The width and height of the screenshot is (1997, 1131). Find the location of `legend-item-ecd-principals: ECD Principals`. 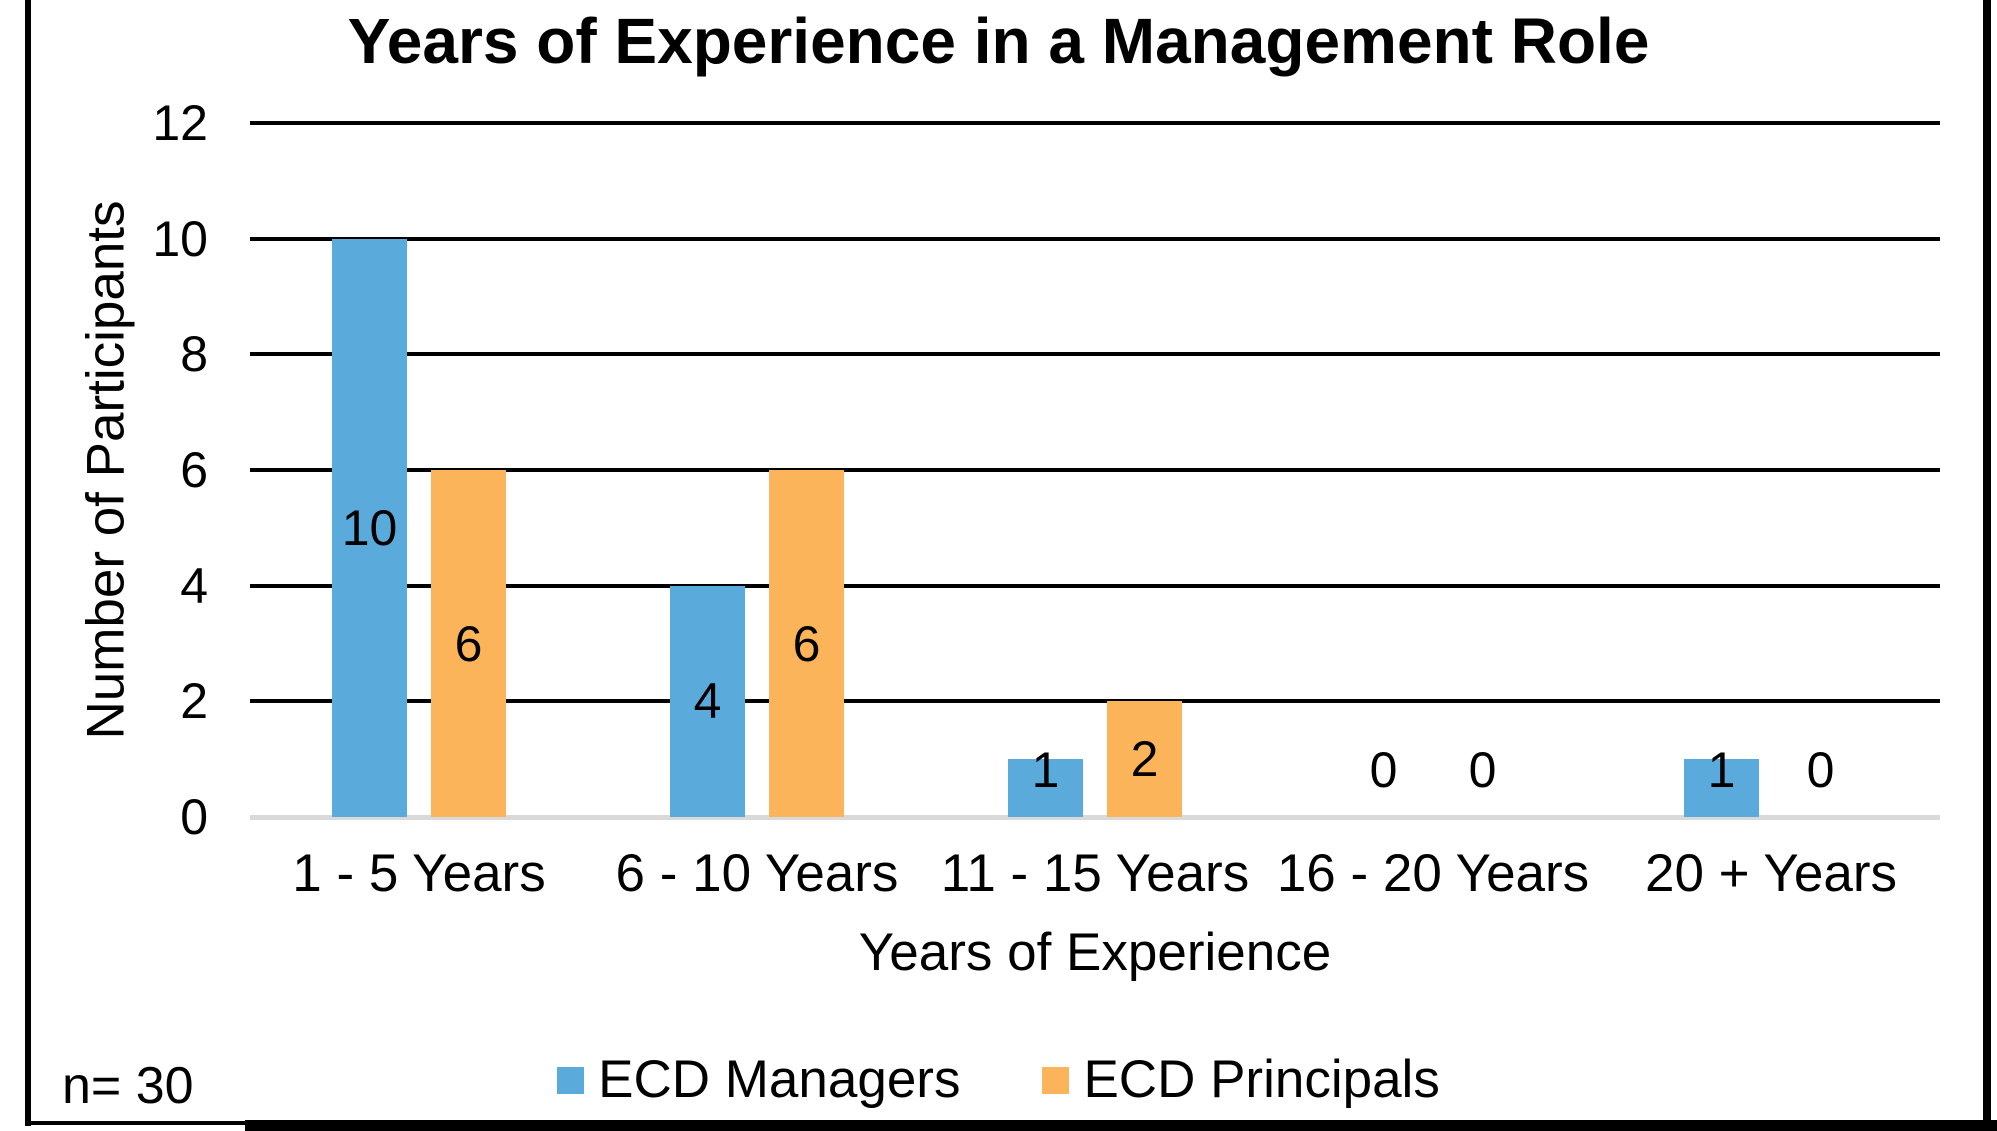

legend-item-ecd-principals: ECD Principals is located at coordinates (1241, 1079).